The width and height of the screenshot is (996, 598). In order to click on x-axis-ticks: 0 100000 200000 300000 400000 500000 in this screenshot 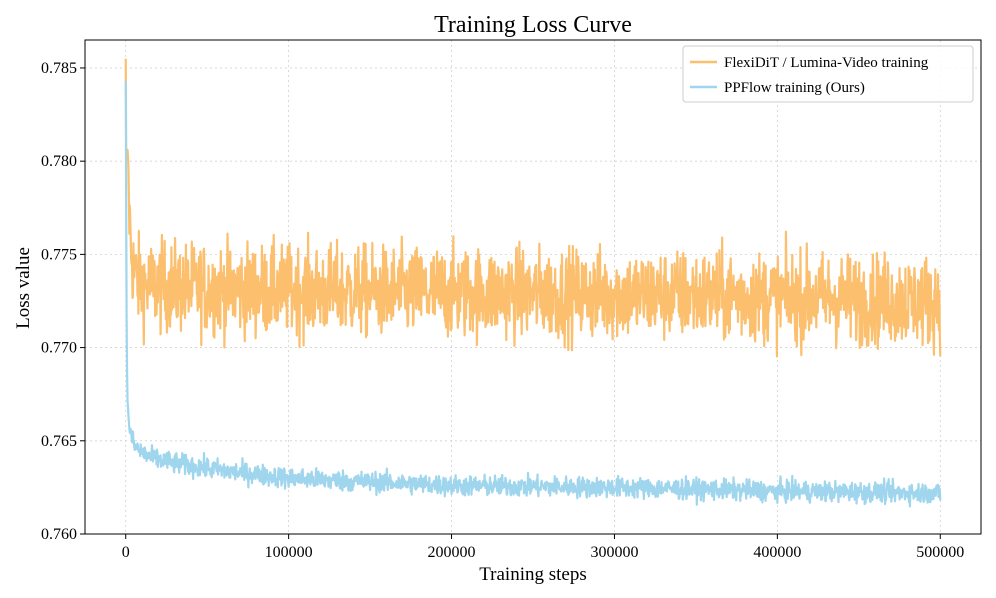, I will do `click(543, 547)`.